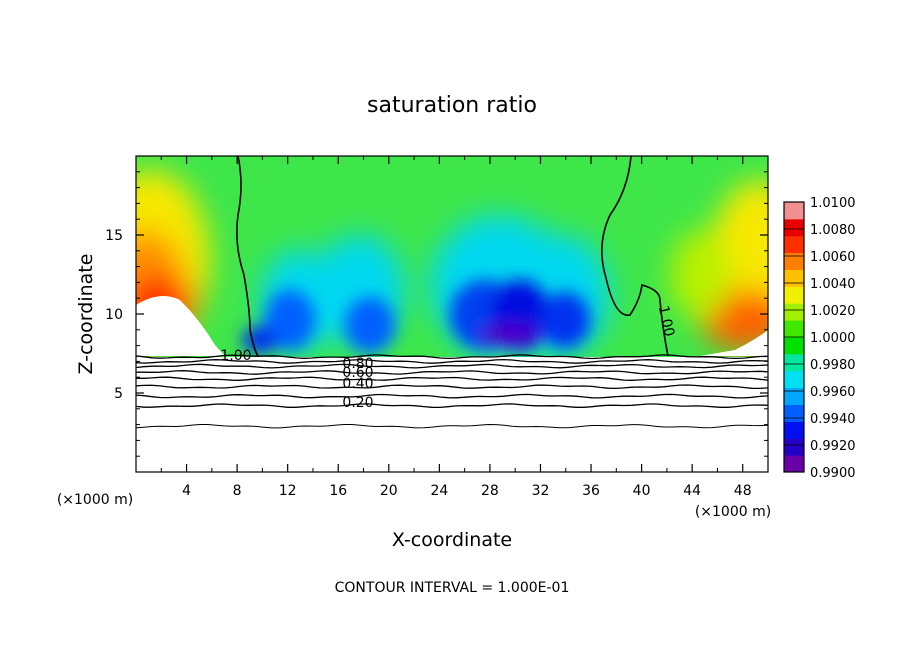  What do you see at coordinates (357, 384) in the screenshot?
I see `contour-label: 0.40` at bounding box center [357, 384].